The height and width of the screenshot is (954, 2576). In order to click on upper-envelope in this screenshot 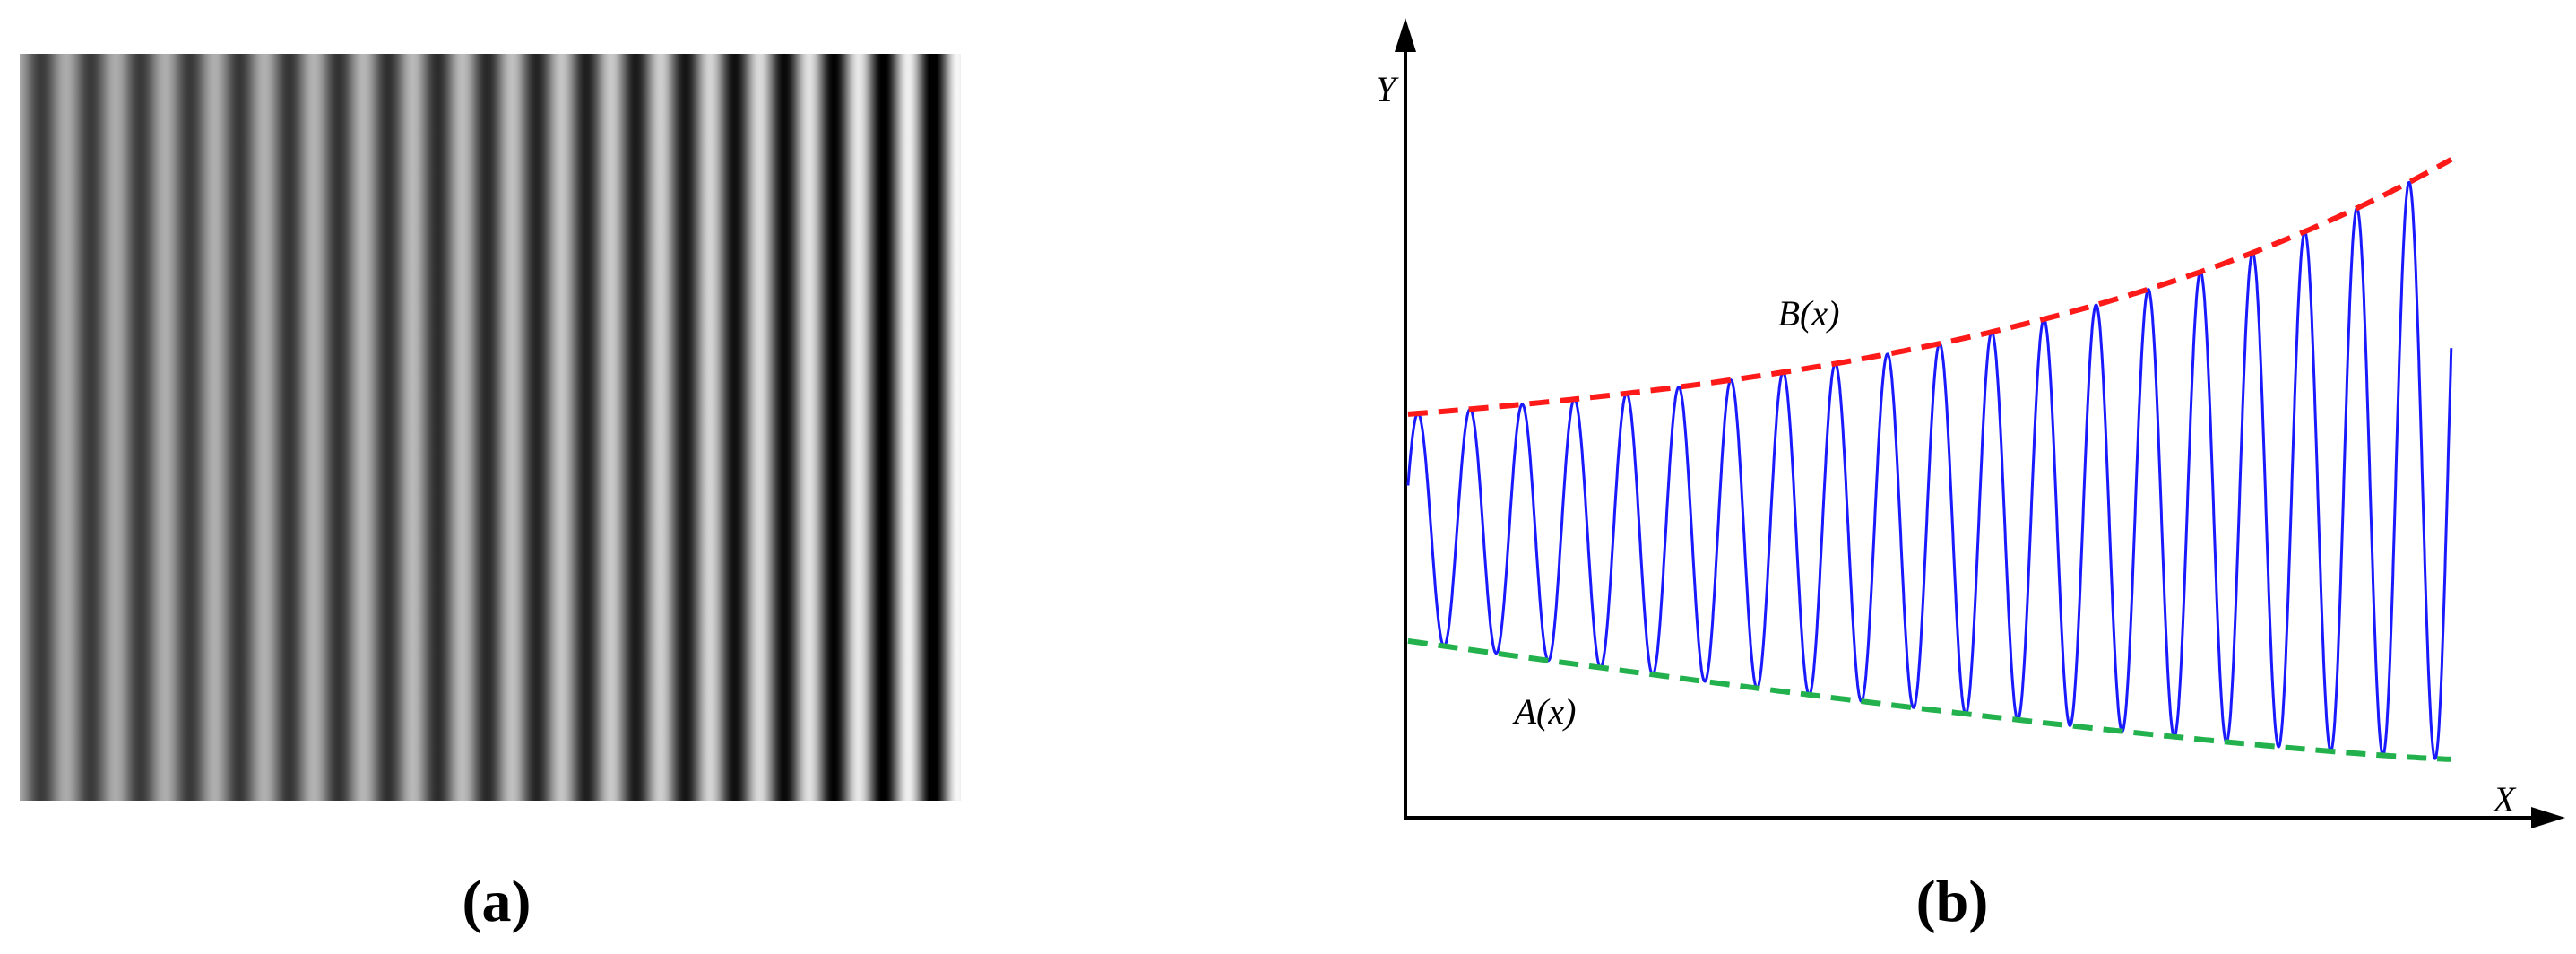, I will do `click(1930, 287)`.